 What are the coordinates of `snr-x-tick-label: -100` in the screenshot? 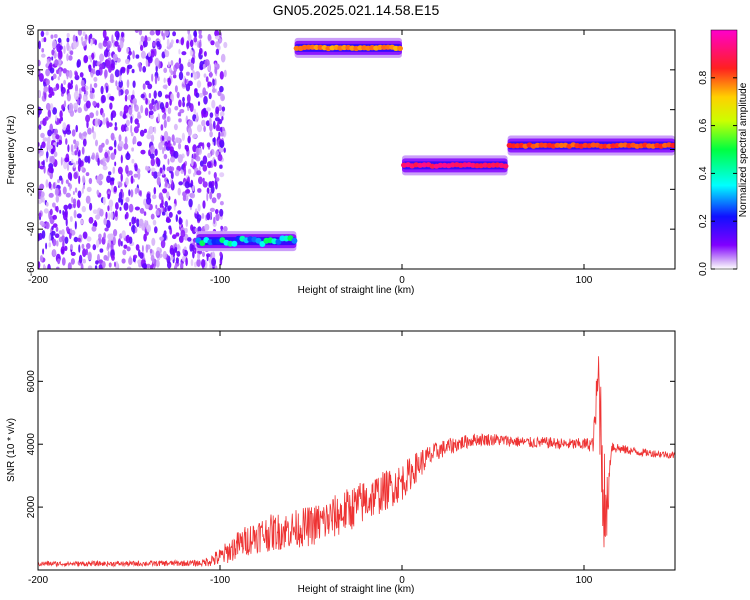 It's located at (220, 580).